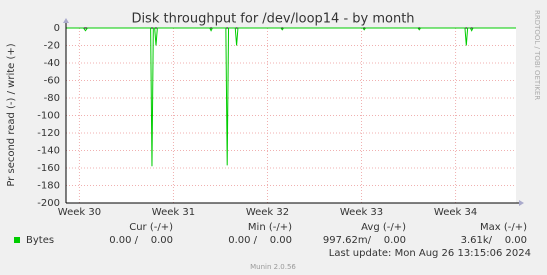  Describe the element at coordinates (52, 46) in the screenshot. I see `y-tick-label: -20` at that location.